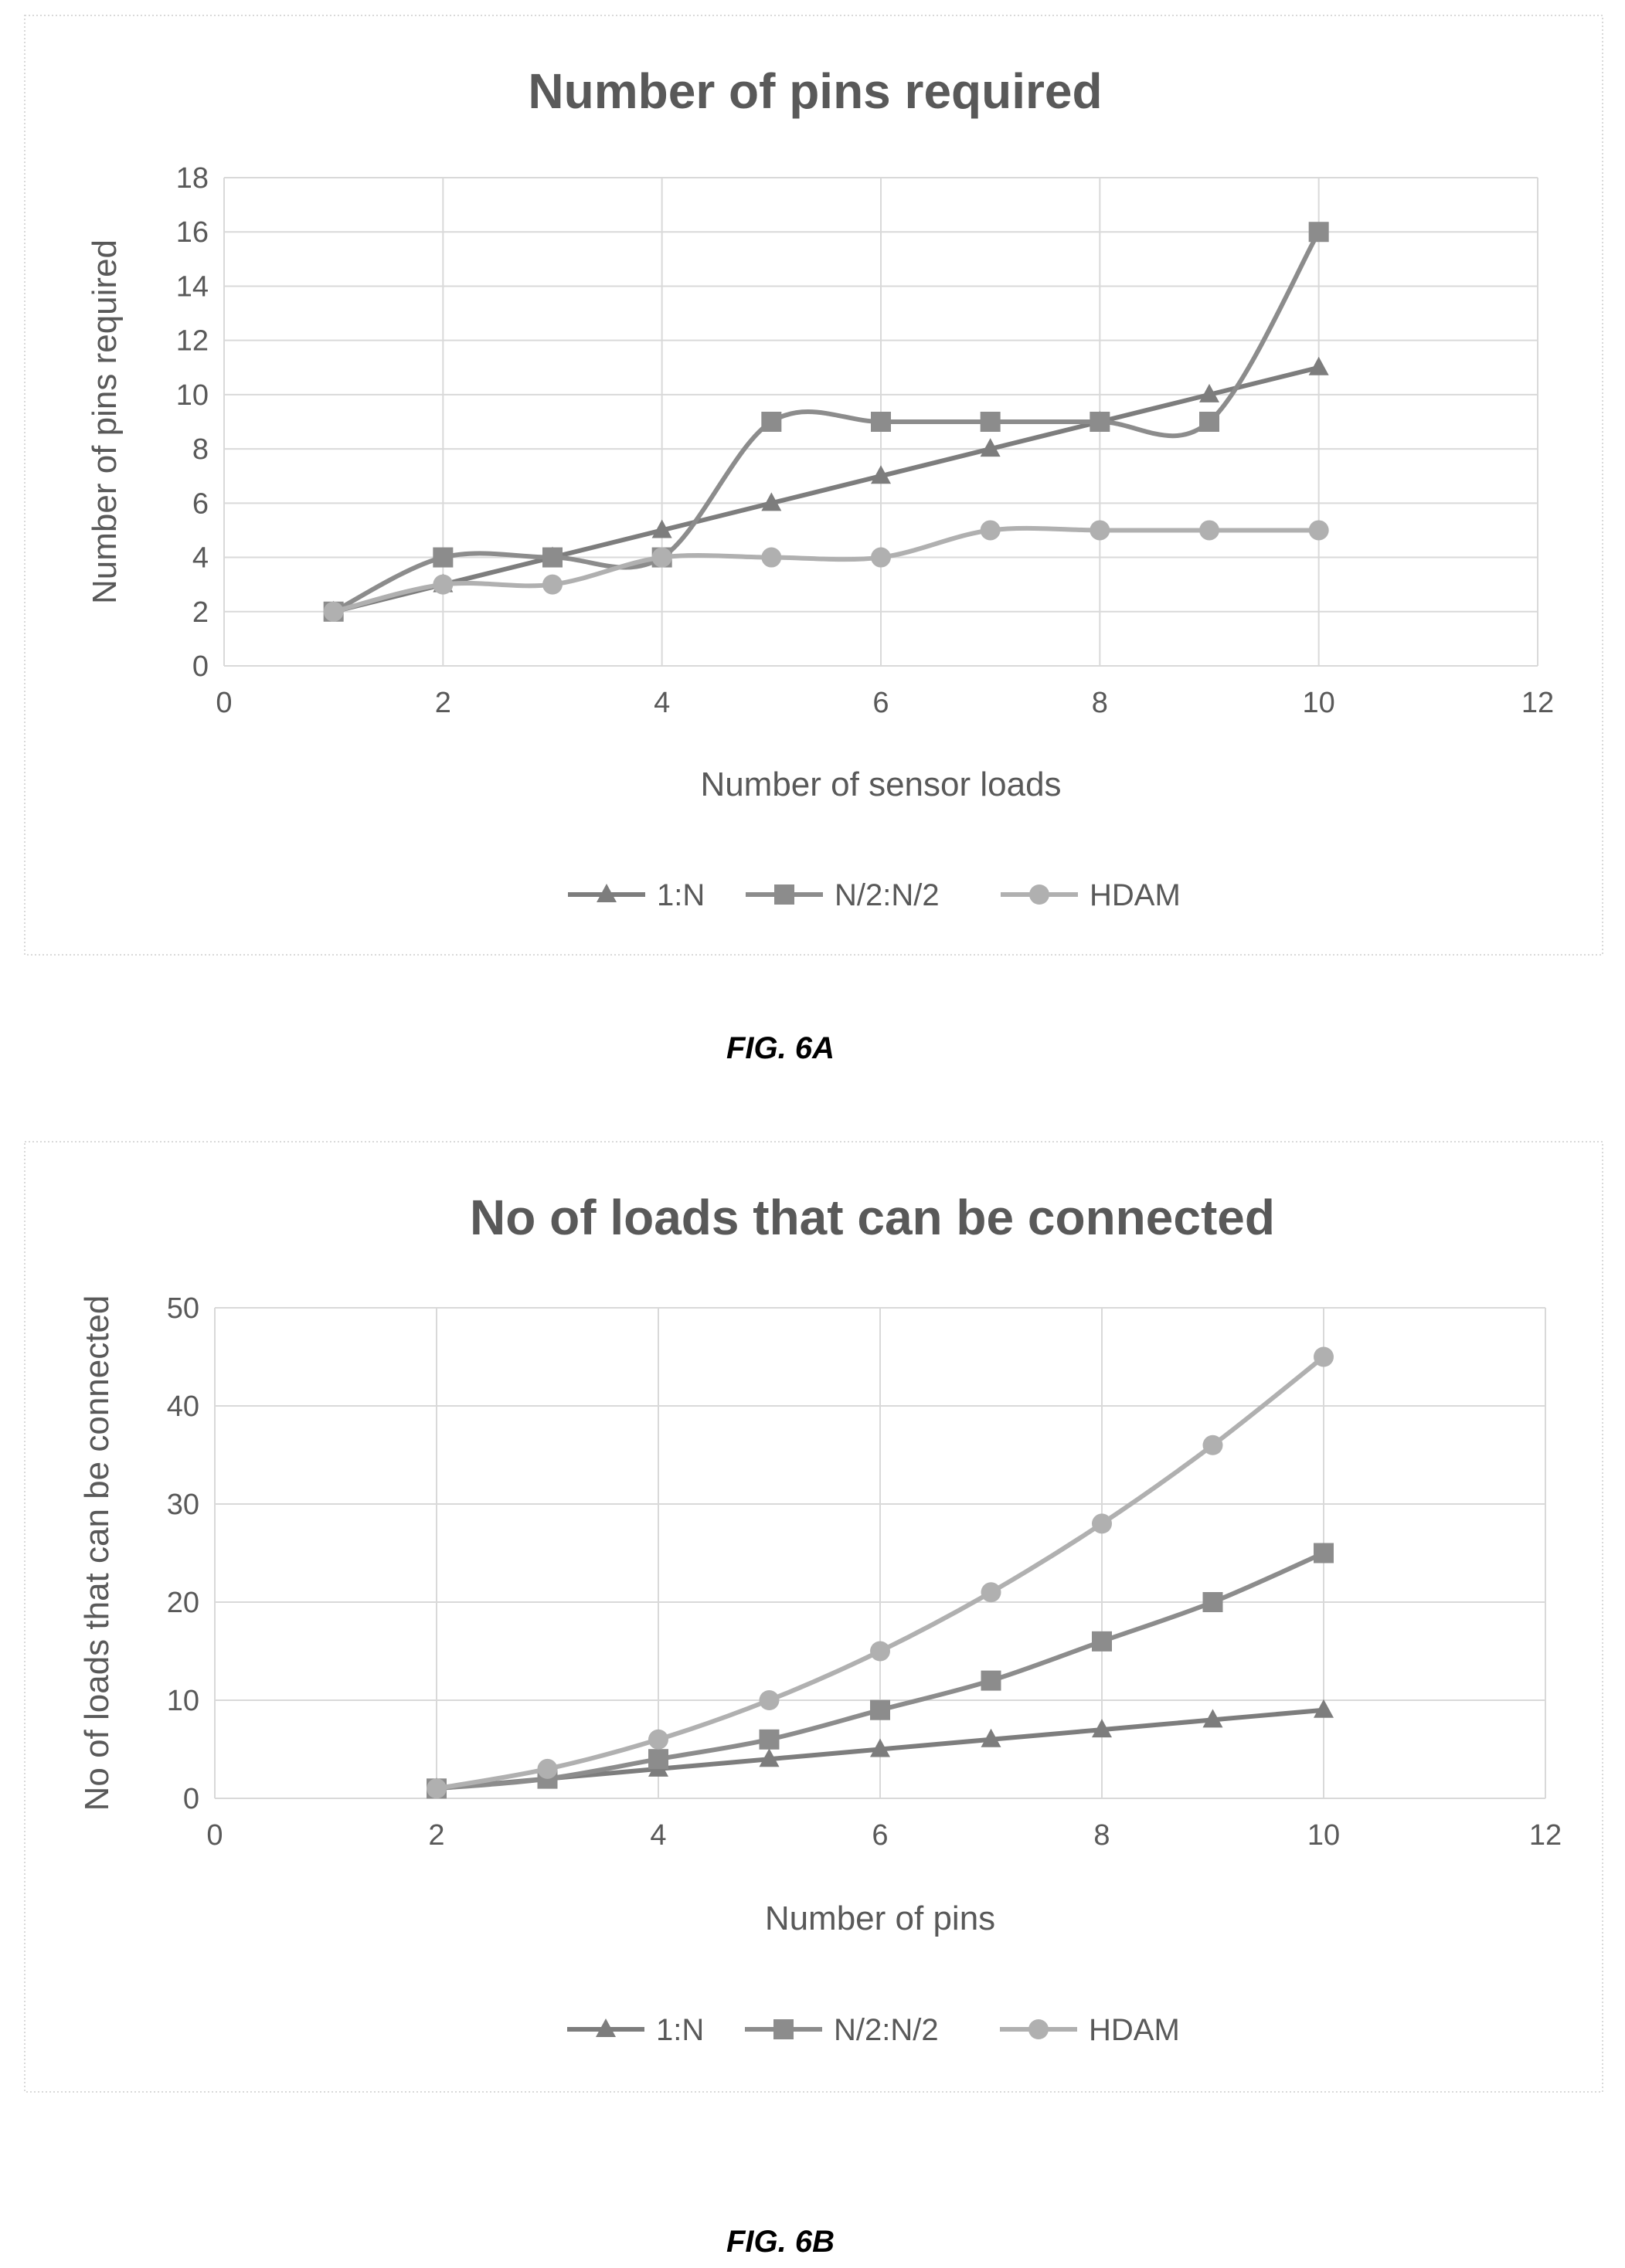 The width and height of the screenshot is (1625, 2268). What do you see at coordinates (192, 233) in the screenshot?
I see `y-tick-label: 16` at bounding box center [192, 233].